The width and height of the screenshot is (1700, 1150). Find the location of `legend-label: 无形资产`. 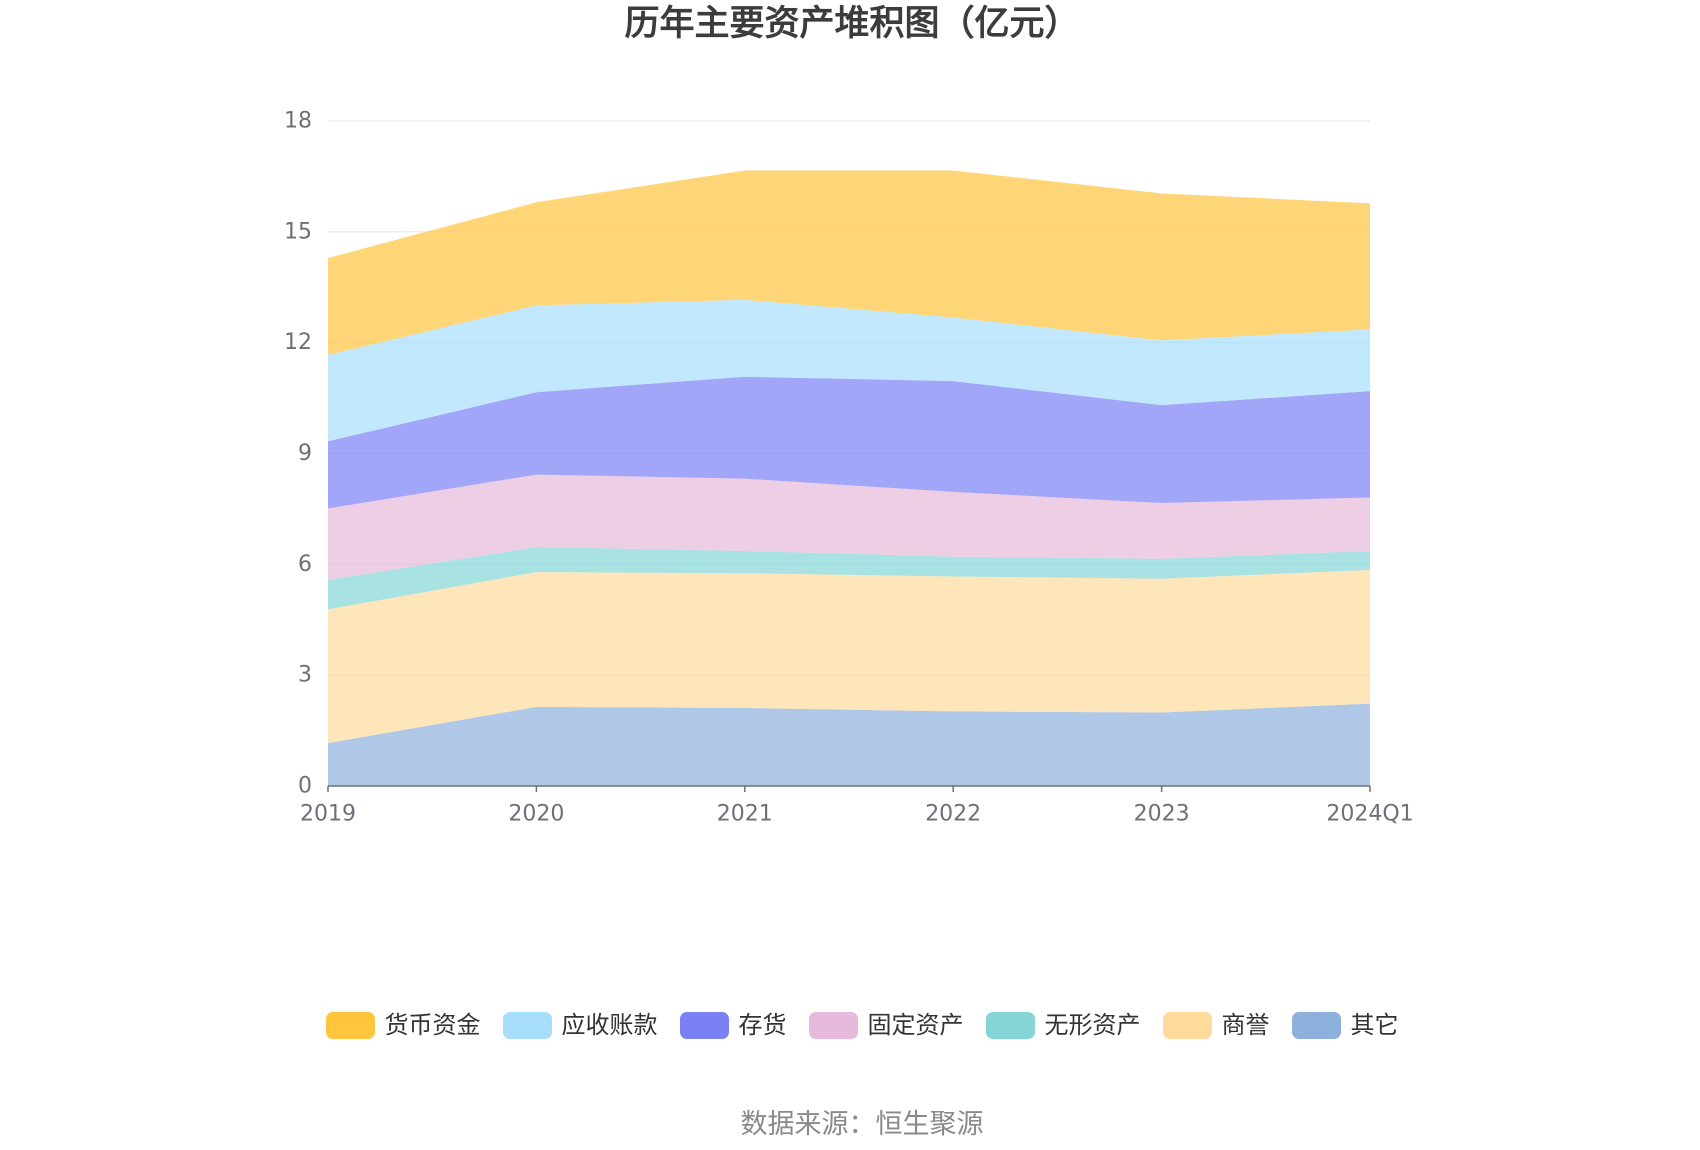

legend-label: 无形资产 is located at coordinates (1092, 1025).